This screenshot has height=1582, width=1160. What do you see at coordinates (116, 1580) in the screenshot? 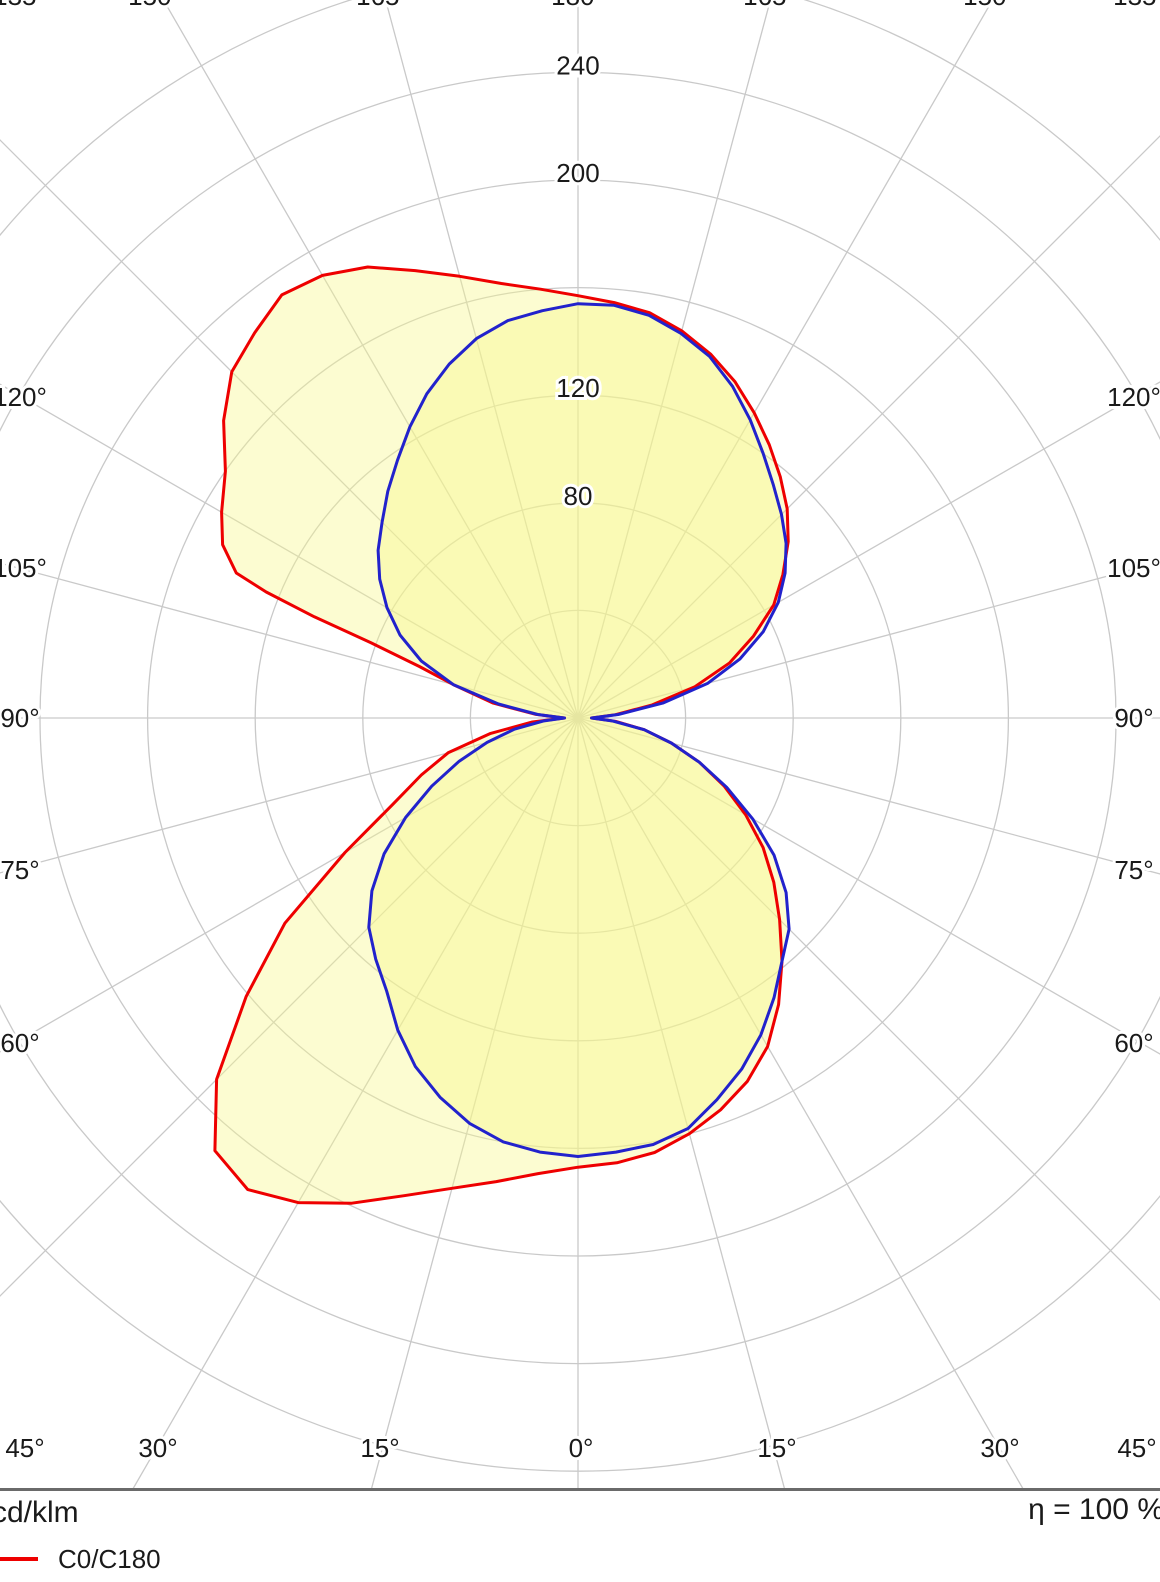
I see `legend-label: C90/C270` at bounding box center [116, 1580].